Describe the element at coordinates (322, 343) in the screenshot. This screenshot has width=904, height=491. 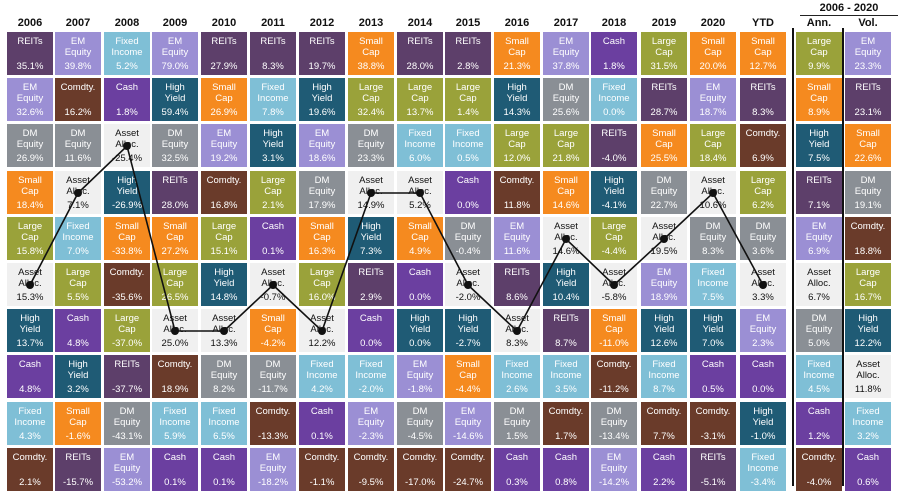
I see `return-value: 12.2%` at that location.